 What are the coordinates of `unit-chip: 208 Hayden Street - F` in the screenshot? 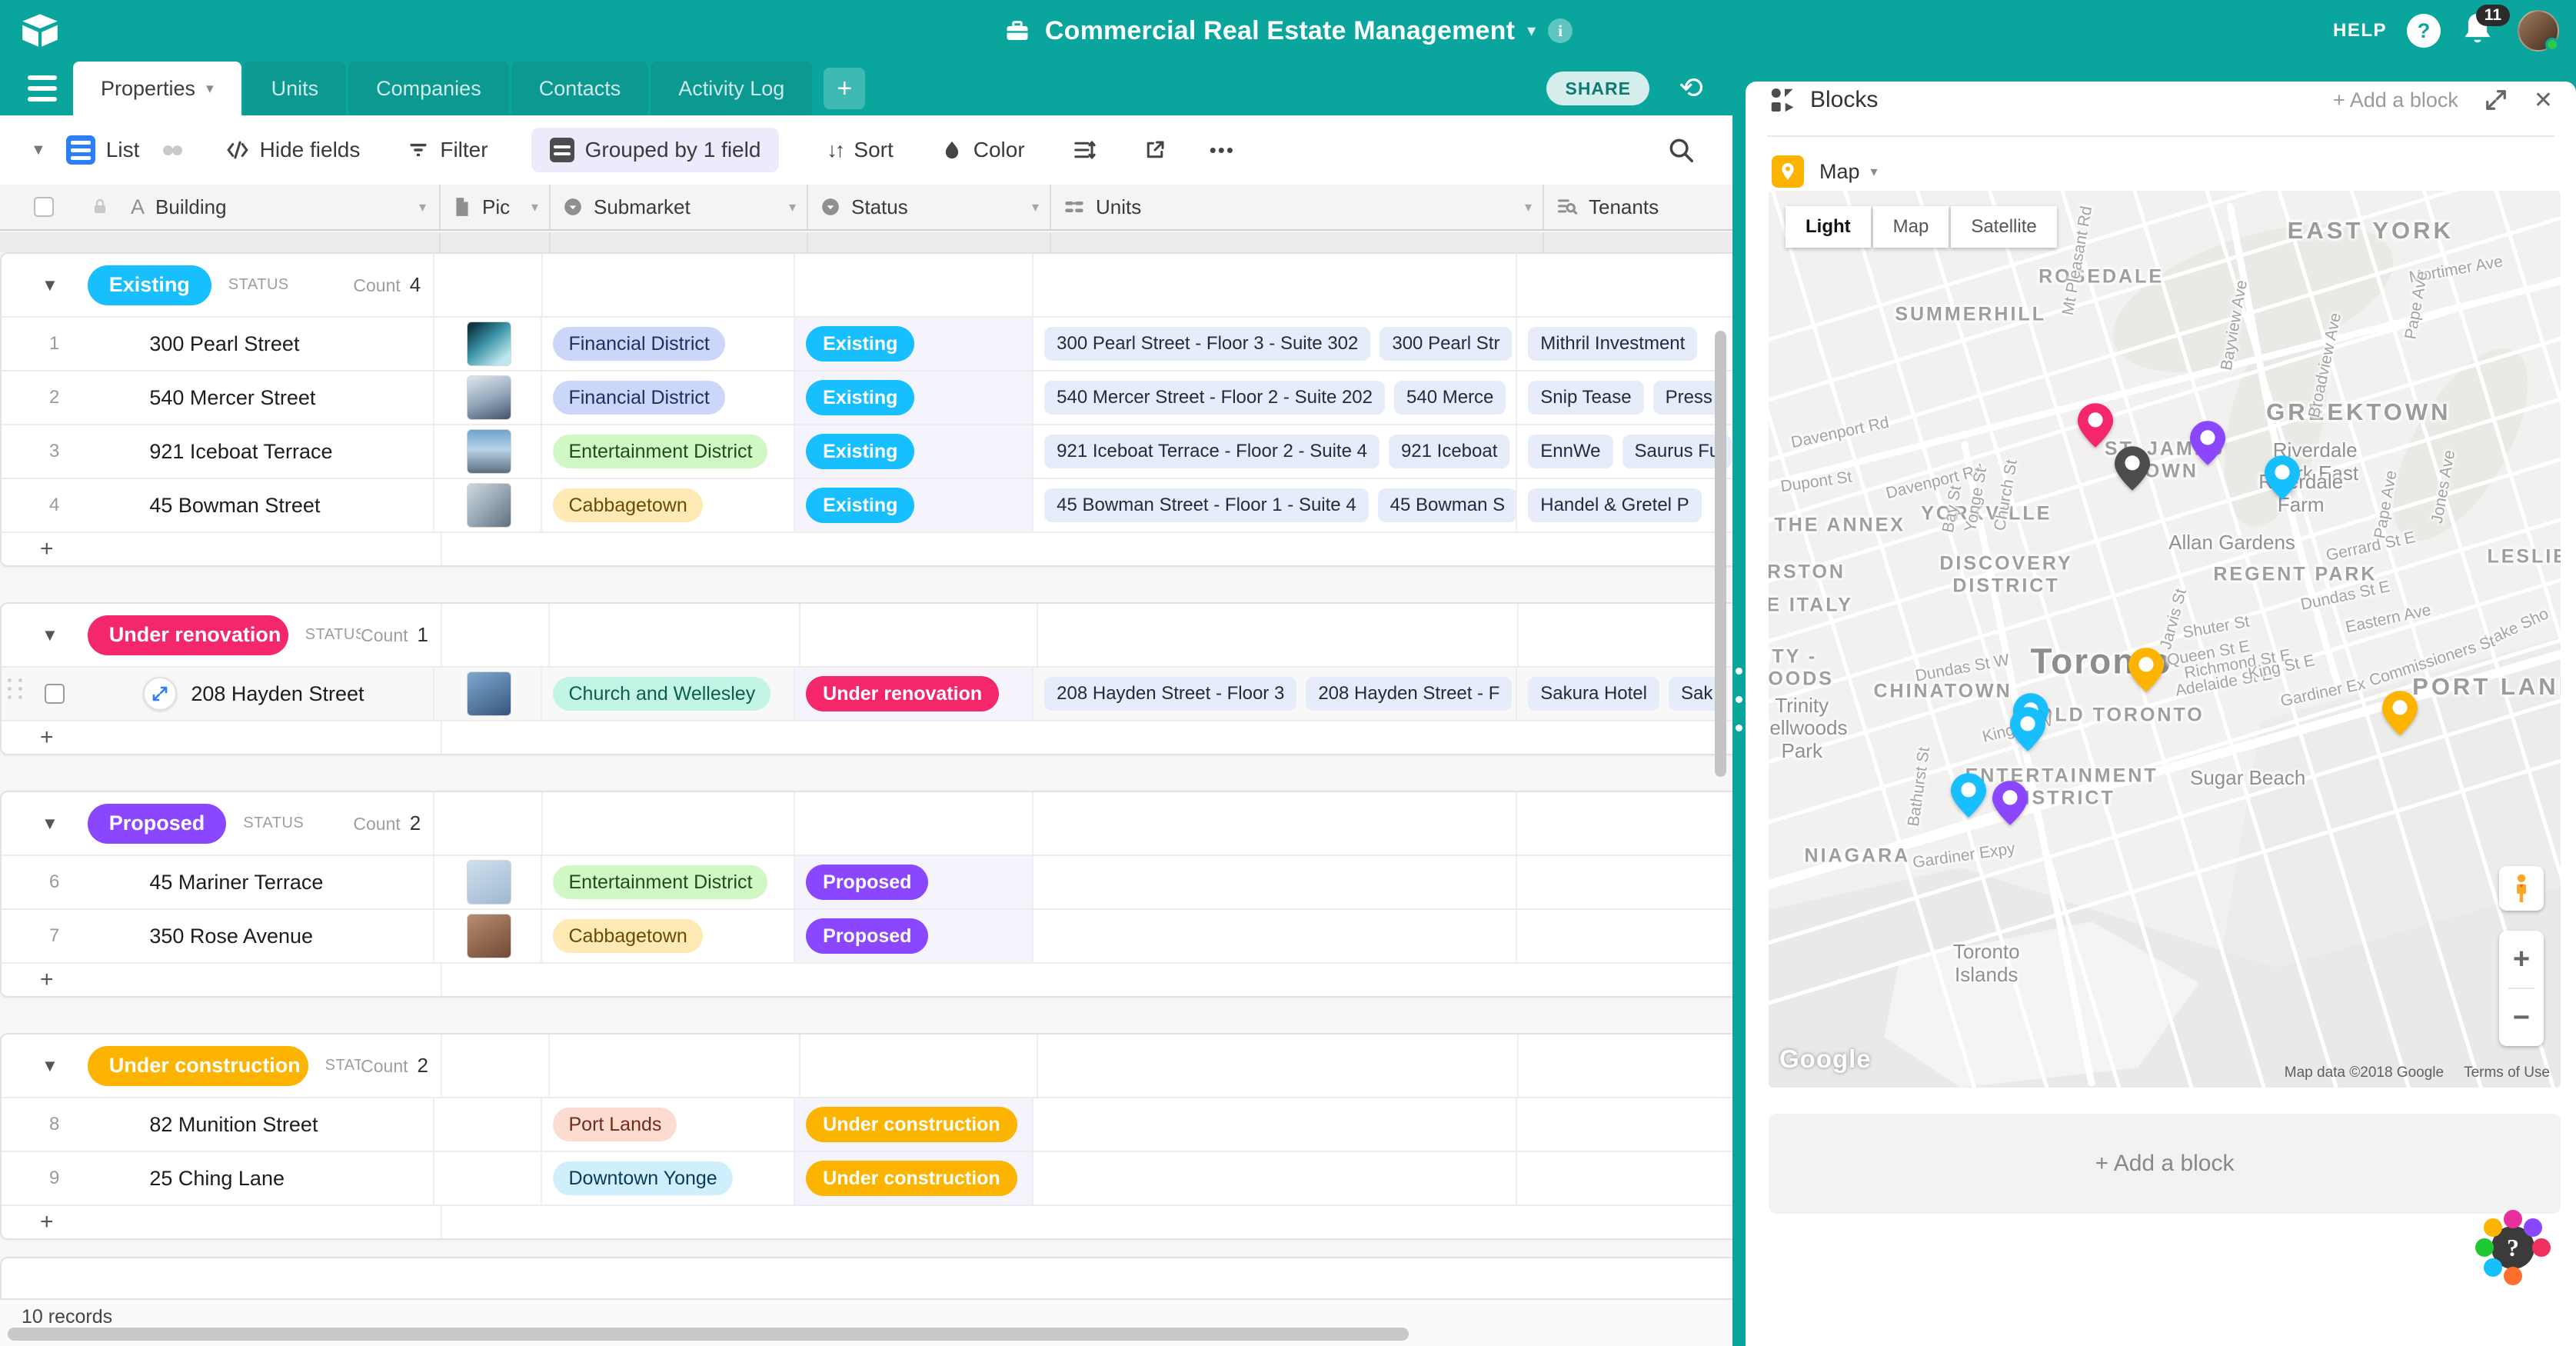 It's located at (1409, 694).